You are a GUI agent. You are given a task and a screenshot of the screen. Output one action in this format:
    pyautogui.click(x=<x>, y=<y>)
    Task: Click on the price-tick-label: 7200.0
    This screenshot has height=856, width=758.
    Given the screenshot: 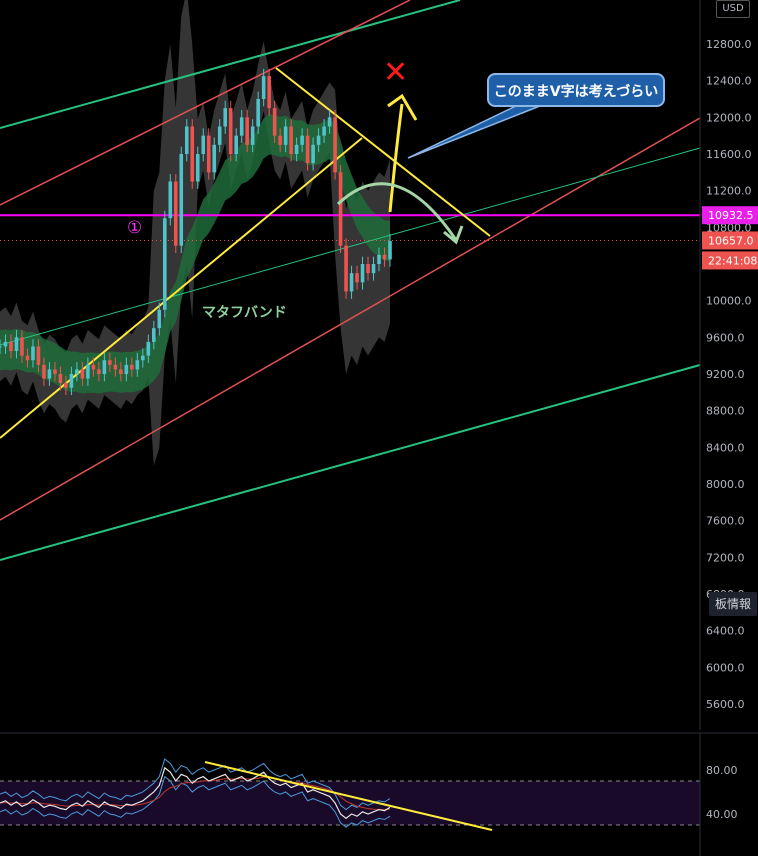 What is the action you would take?
    pyautogui.click(x=725, y=557)
    